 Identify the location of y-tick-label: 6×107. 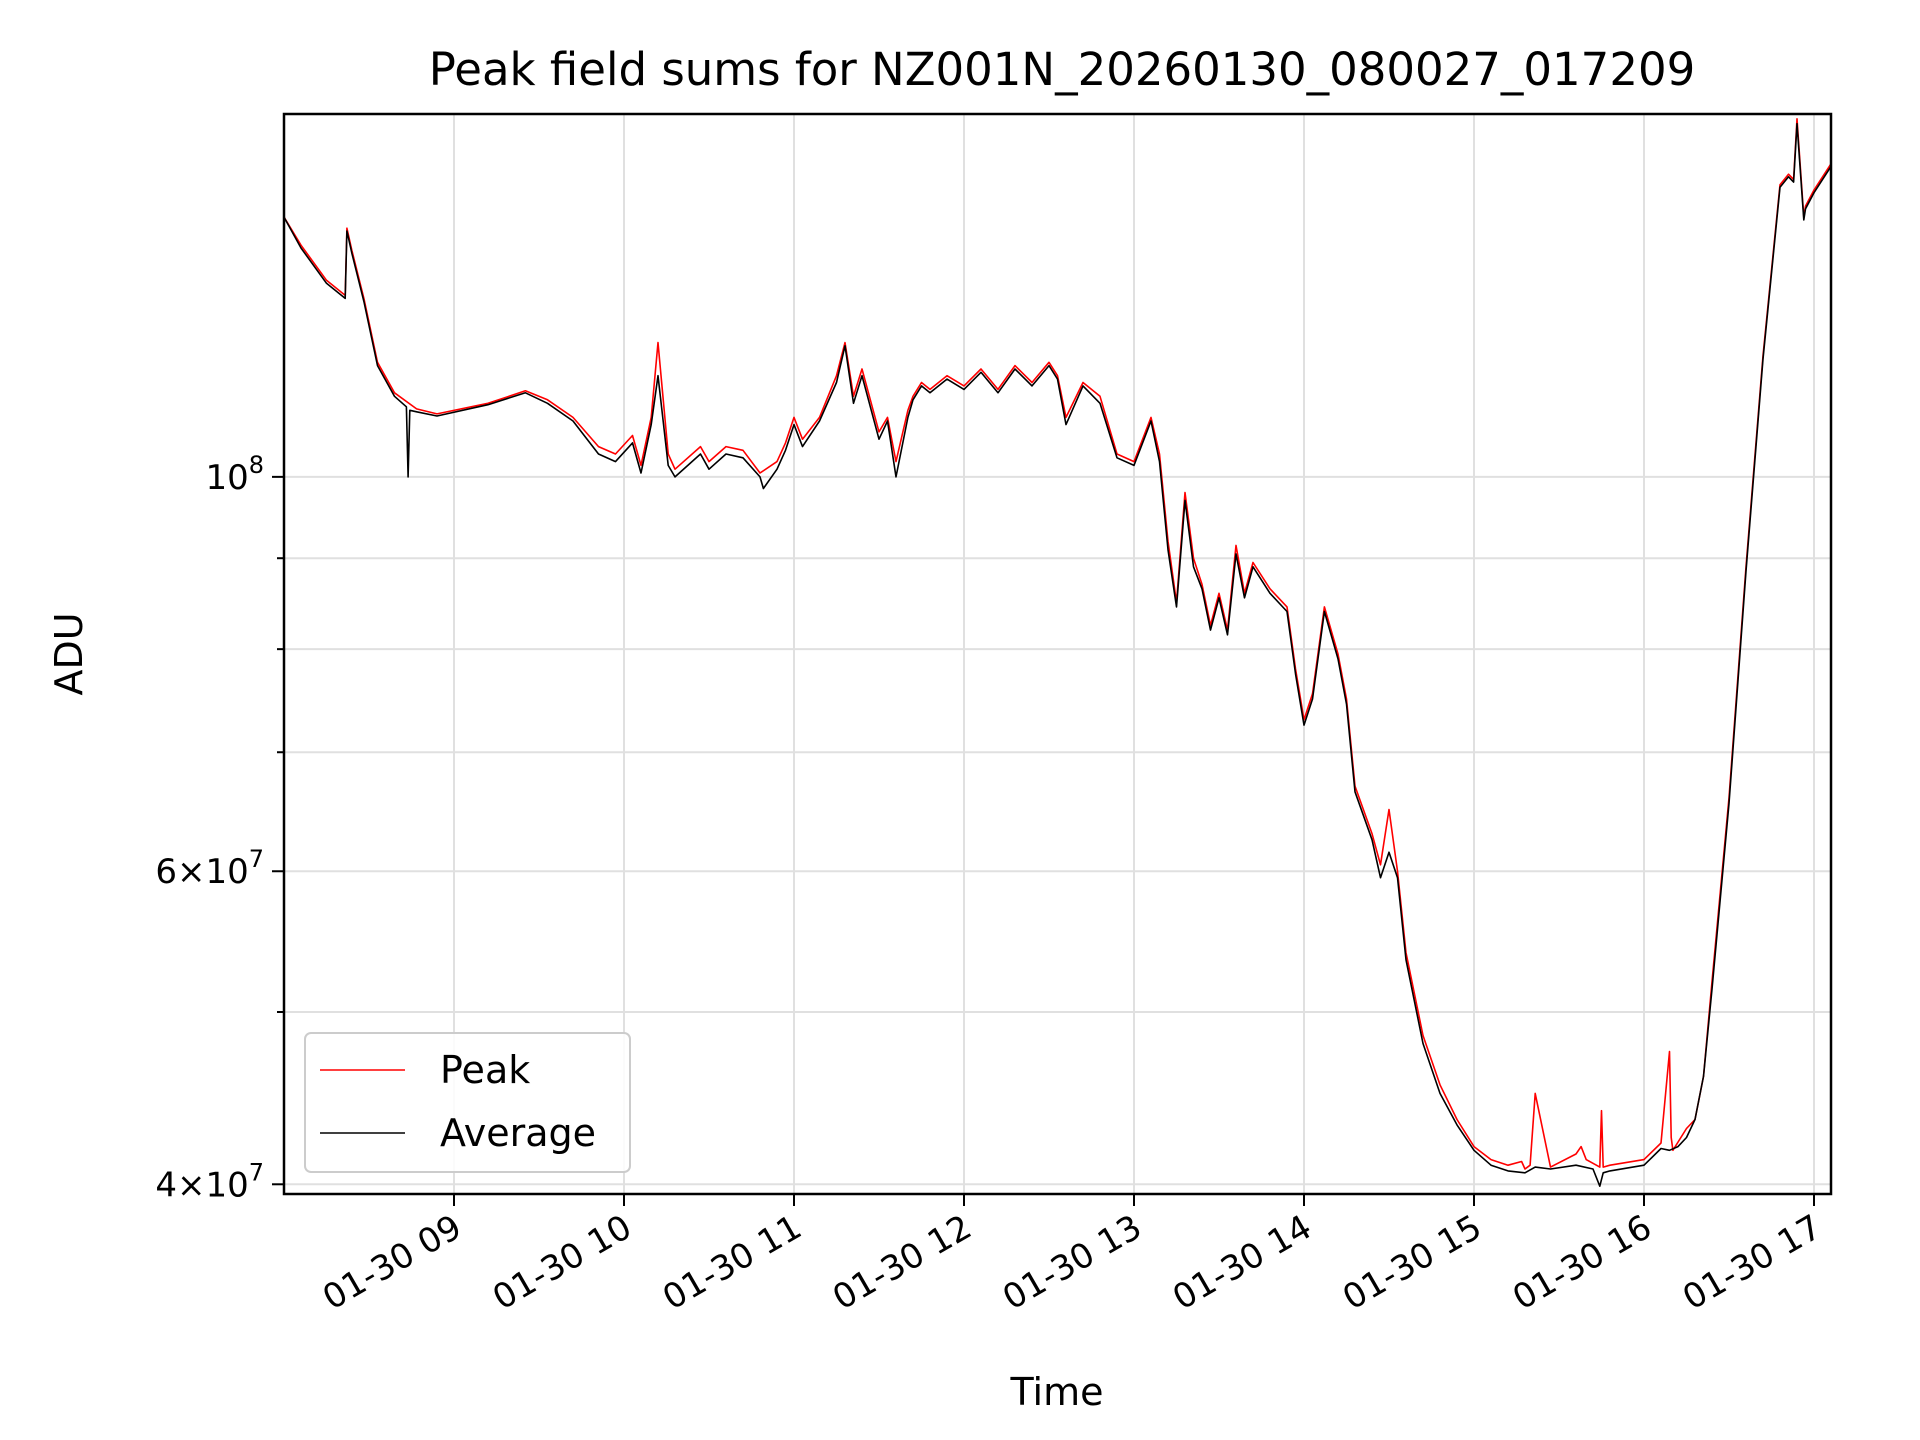
(209, 868).